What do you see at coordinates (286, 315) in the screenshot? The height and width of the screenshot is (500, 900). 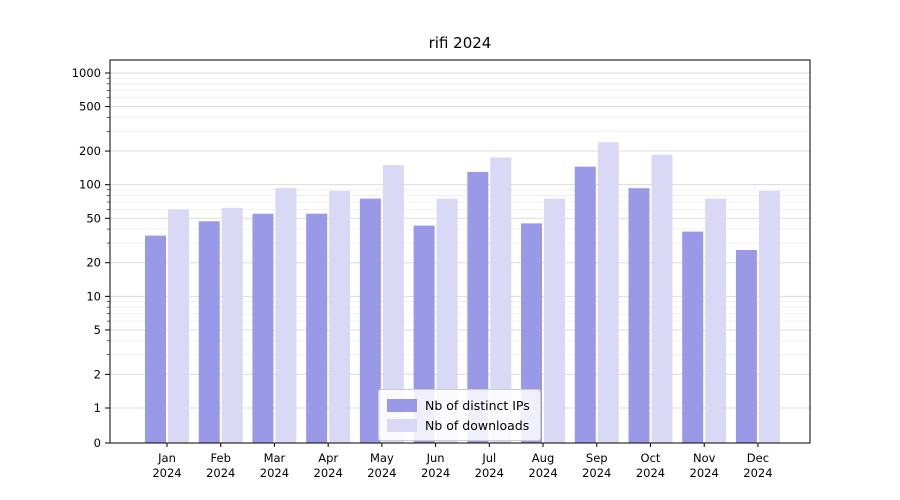 I see `bar-downloads-mar` at bounding box center [286, 315].